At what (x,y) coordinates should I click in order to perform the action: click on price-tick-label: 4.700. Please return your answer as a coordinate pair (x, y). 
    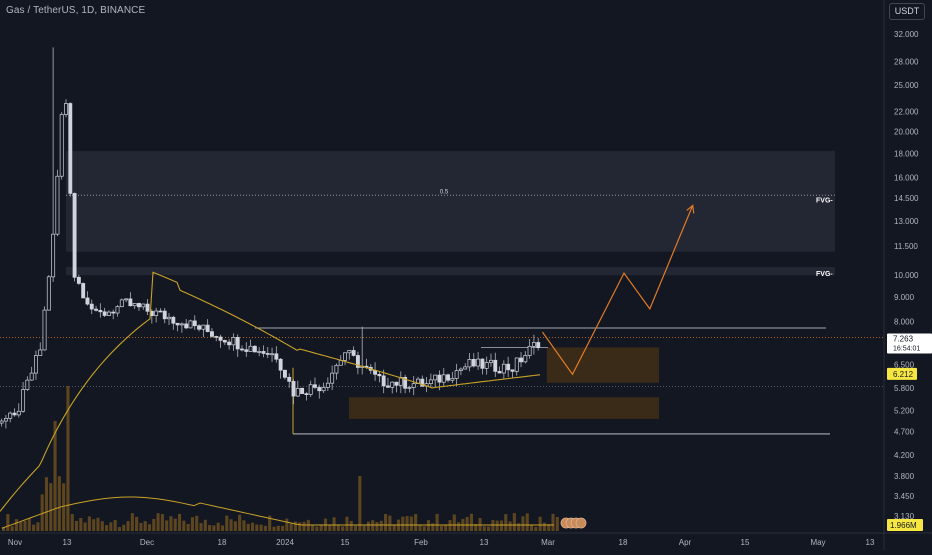
    Looking at the image, I should click on (904, 432).